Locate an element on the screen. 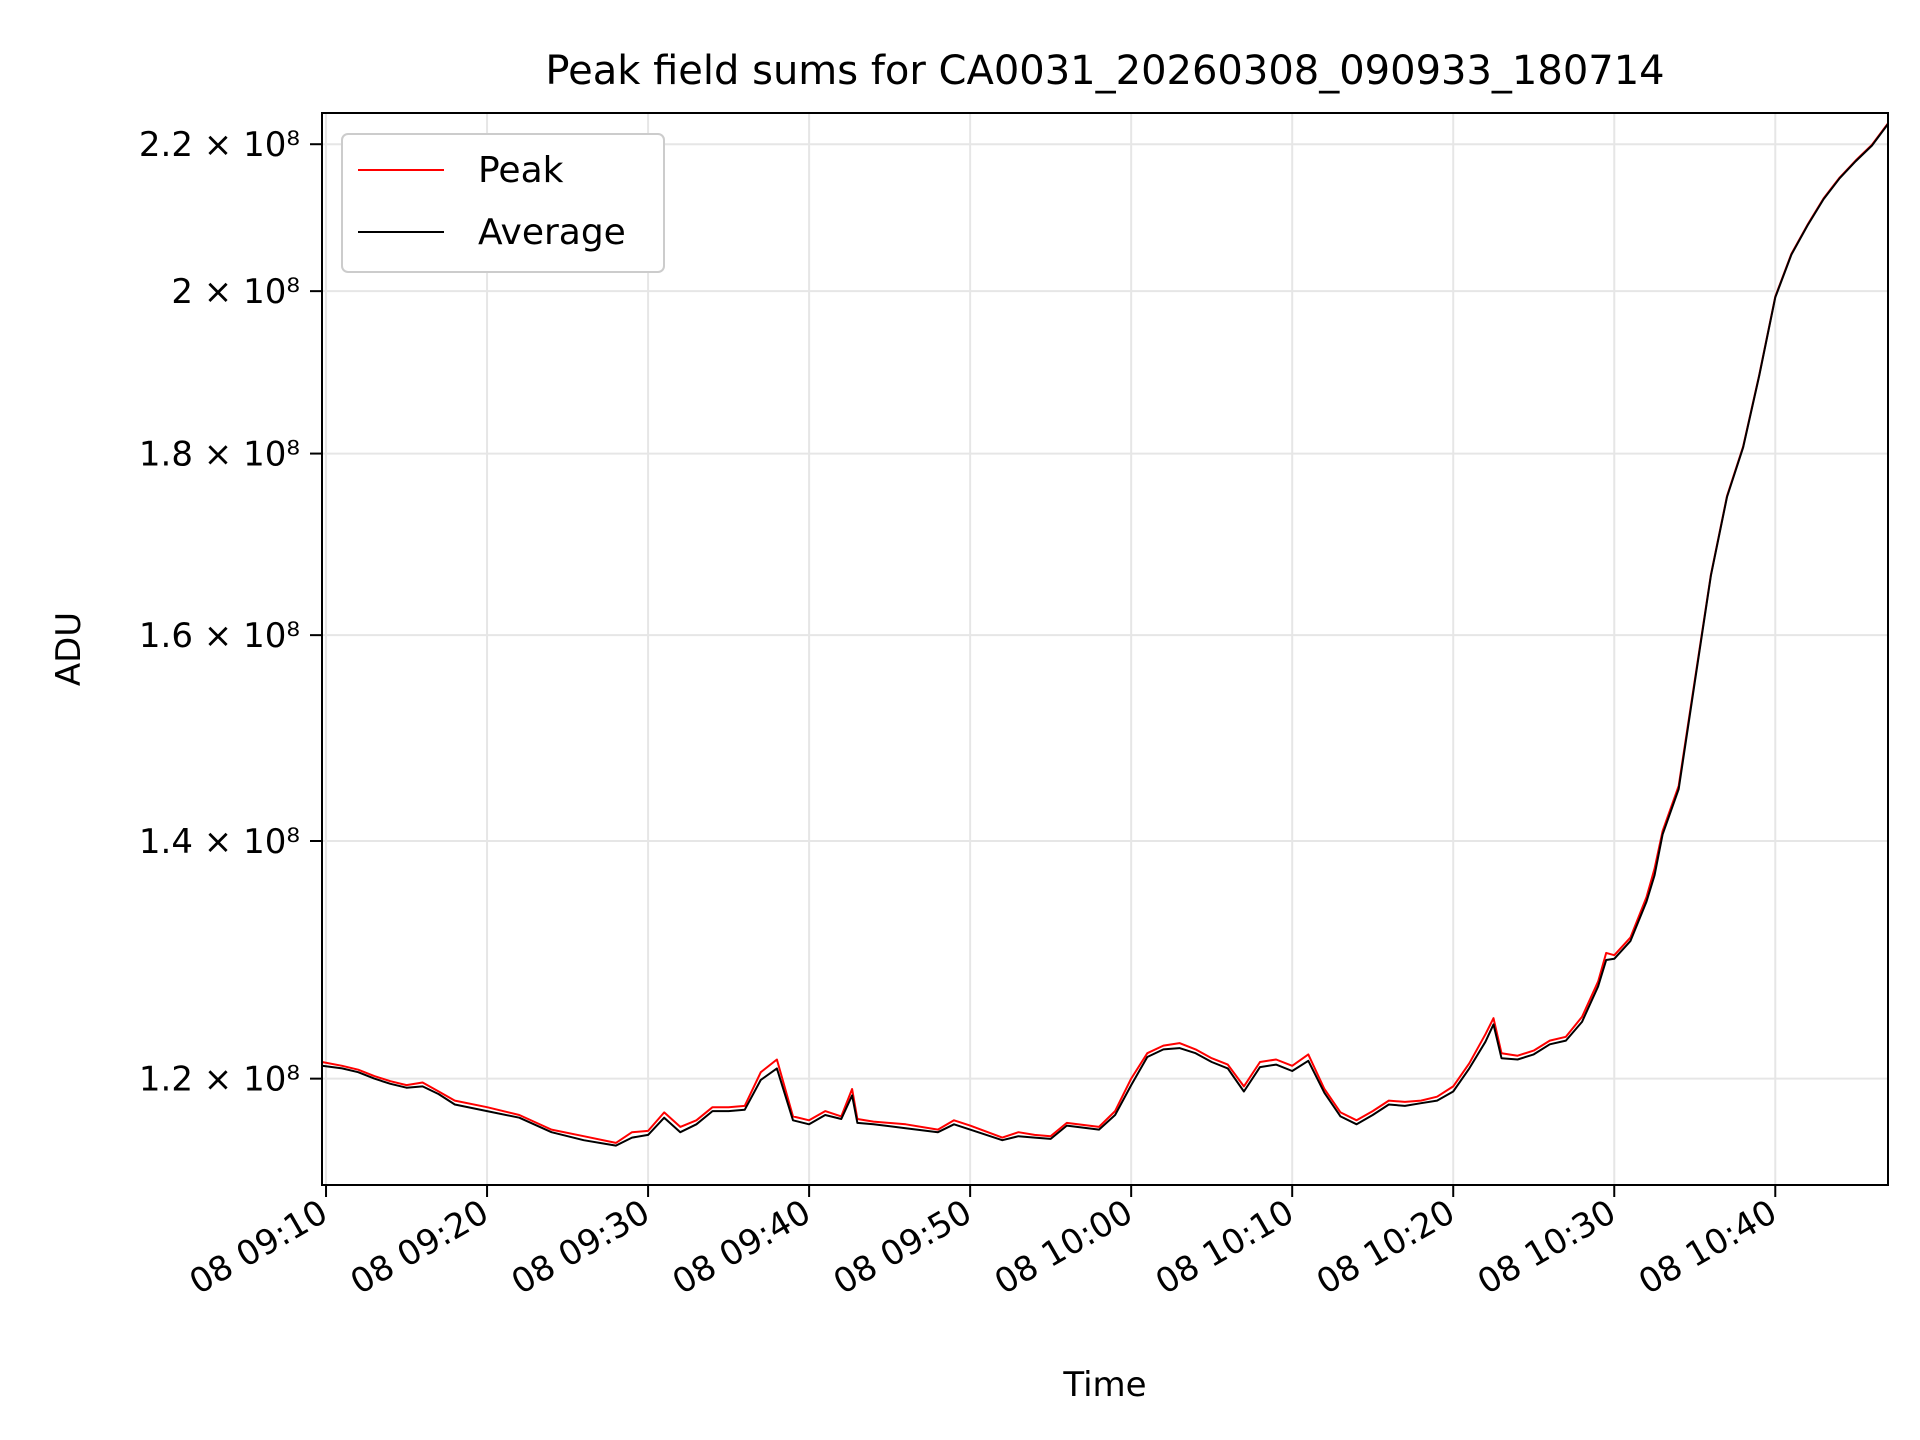 This screenshot has height=1440, width=1920. legend-label-peak: Peak is located at coordinates (521, 170).